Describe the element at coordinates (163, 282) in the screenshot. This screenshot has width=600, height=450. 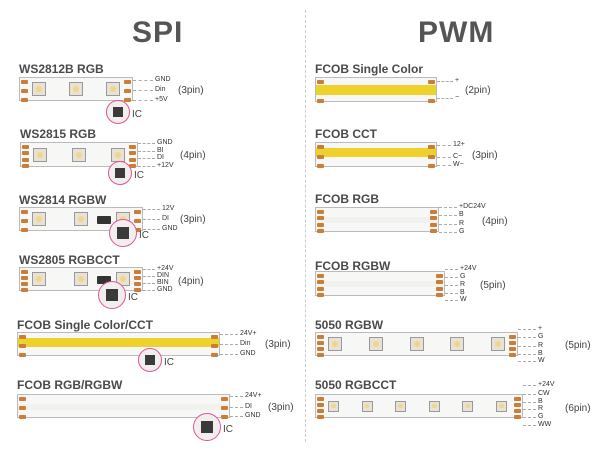
I see `spi-pin-label: BIN` at that location.